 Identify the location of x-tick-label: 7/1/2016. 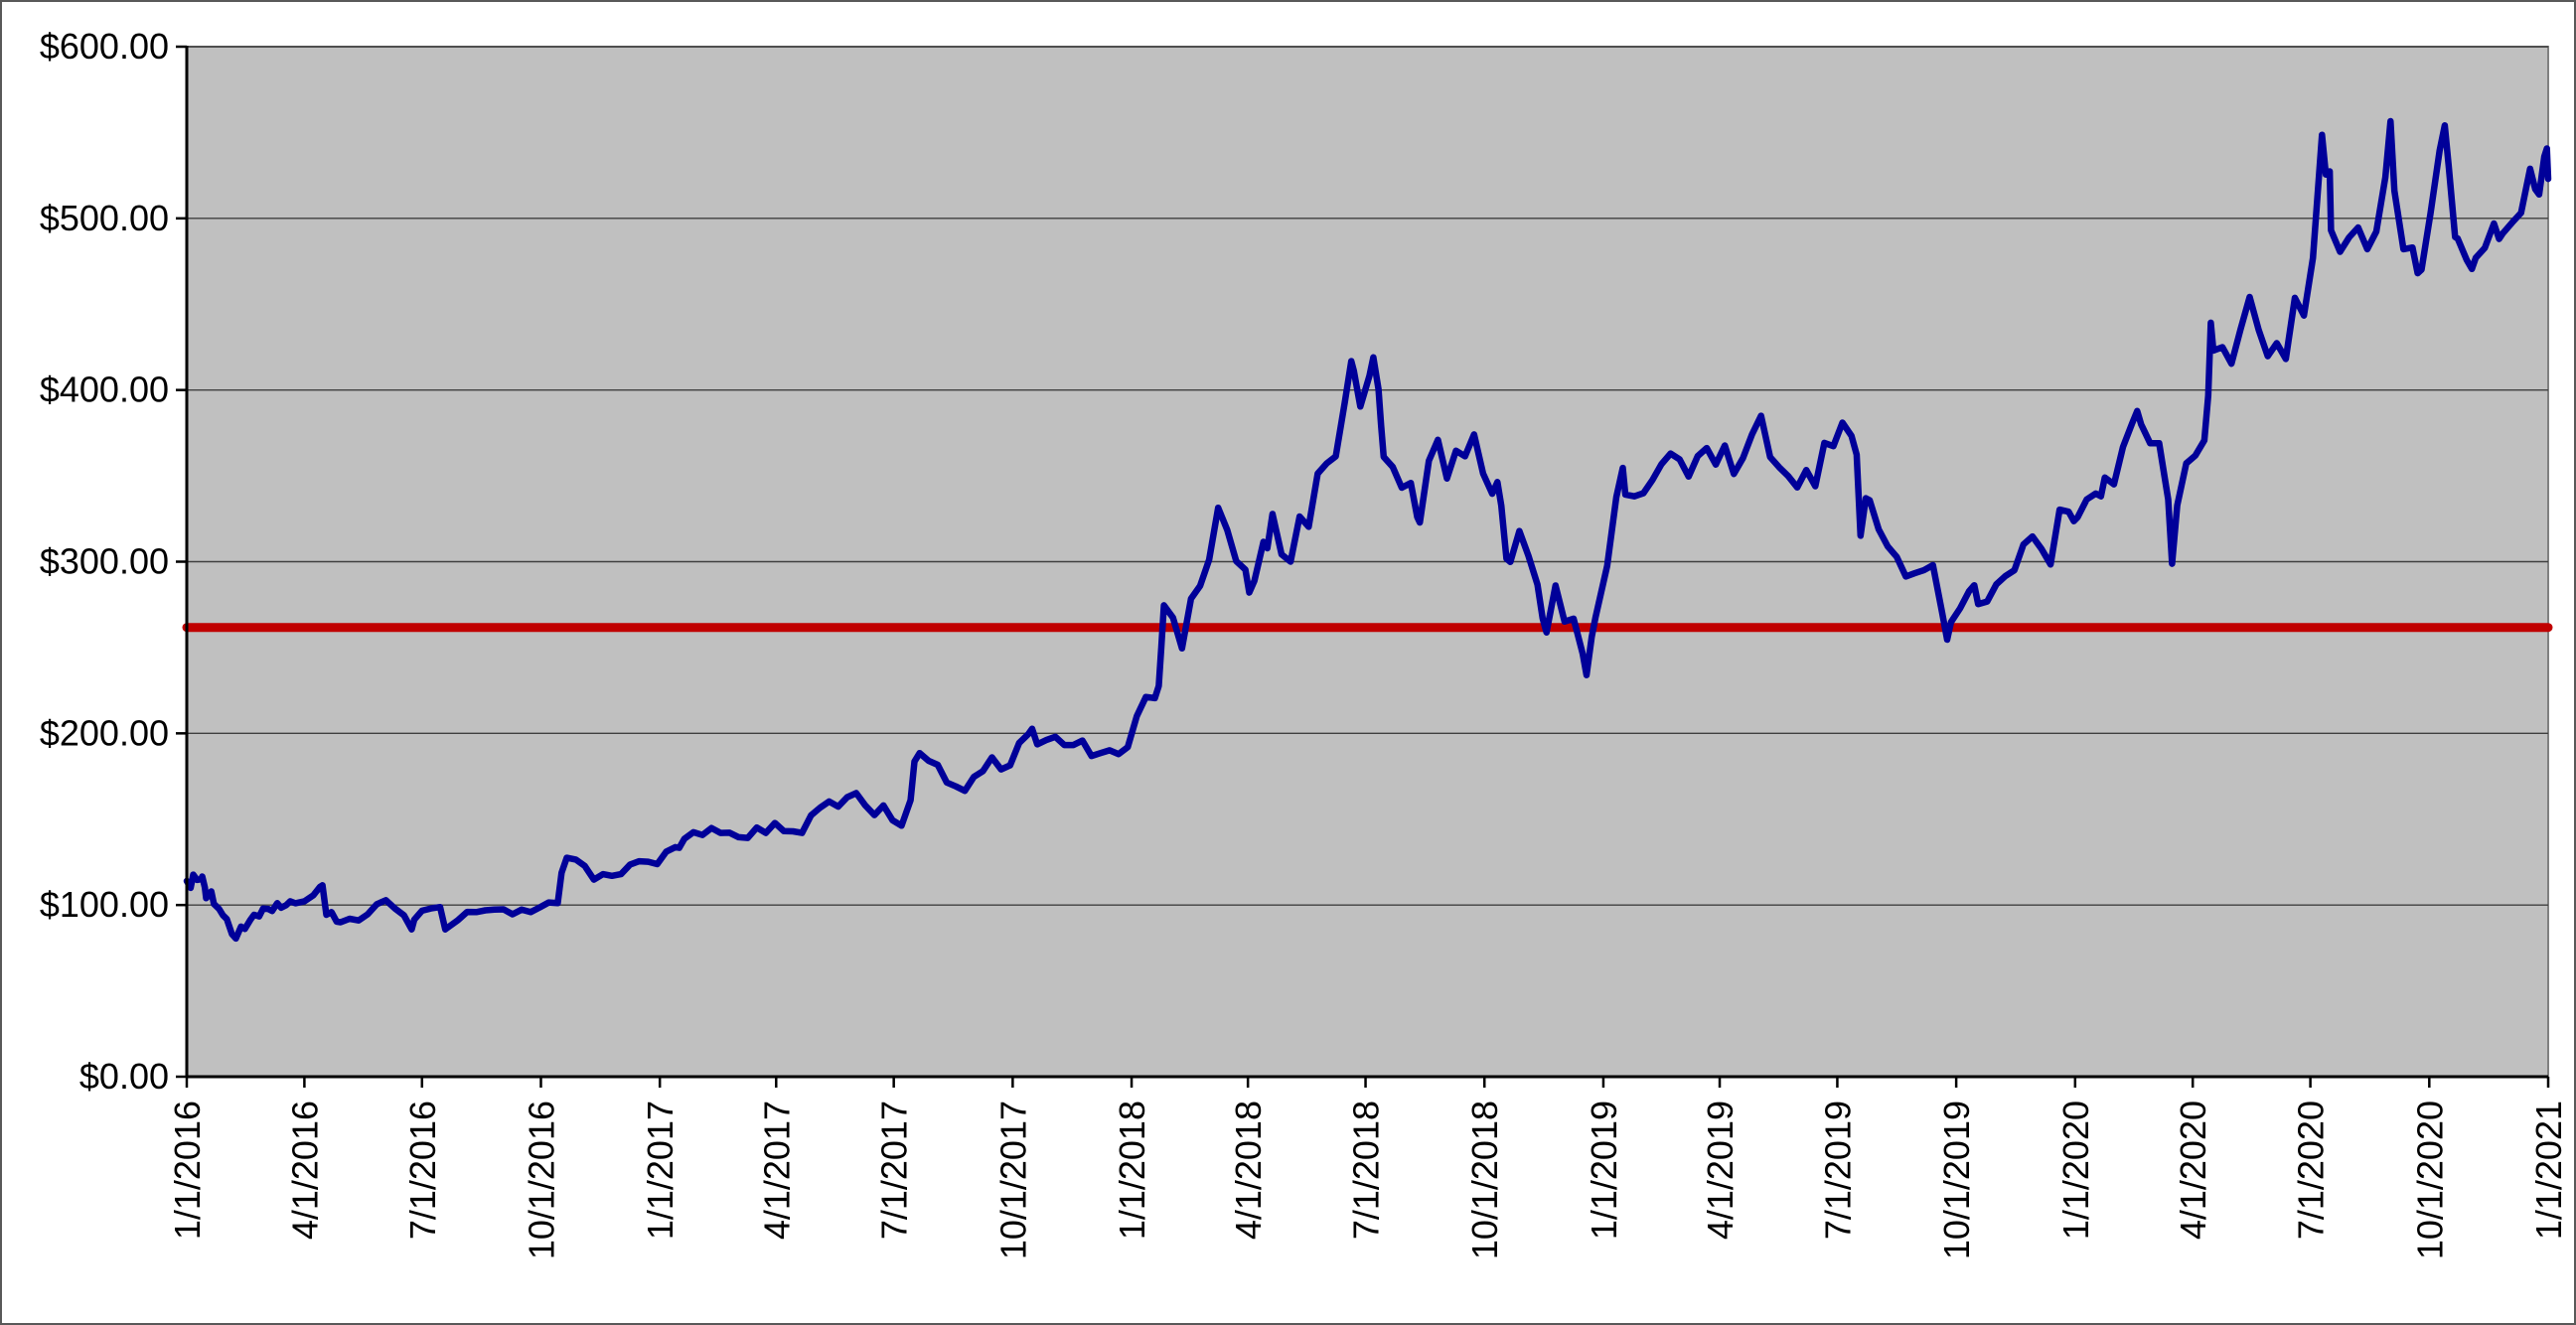
(422, 1170).